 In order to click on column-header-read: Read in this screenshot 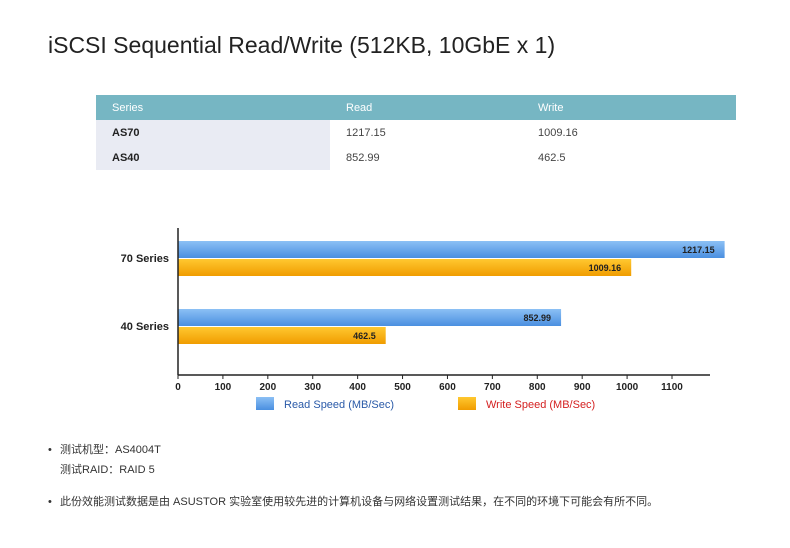, I will do `click(426, 107)`.